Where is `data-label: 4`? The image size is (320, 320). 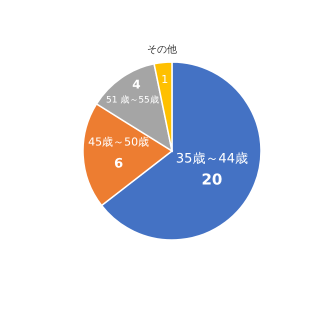
data-label: 4 is located at coordinates (136, 84).